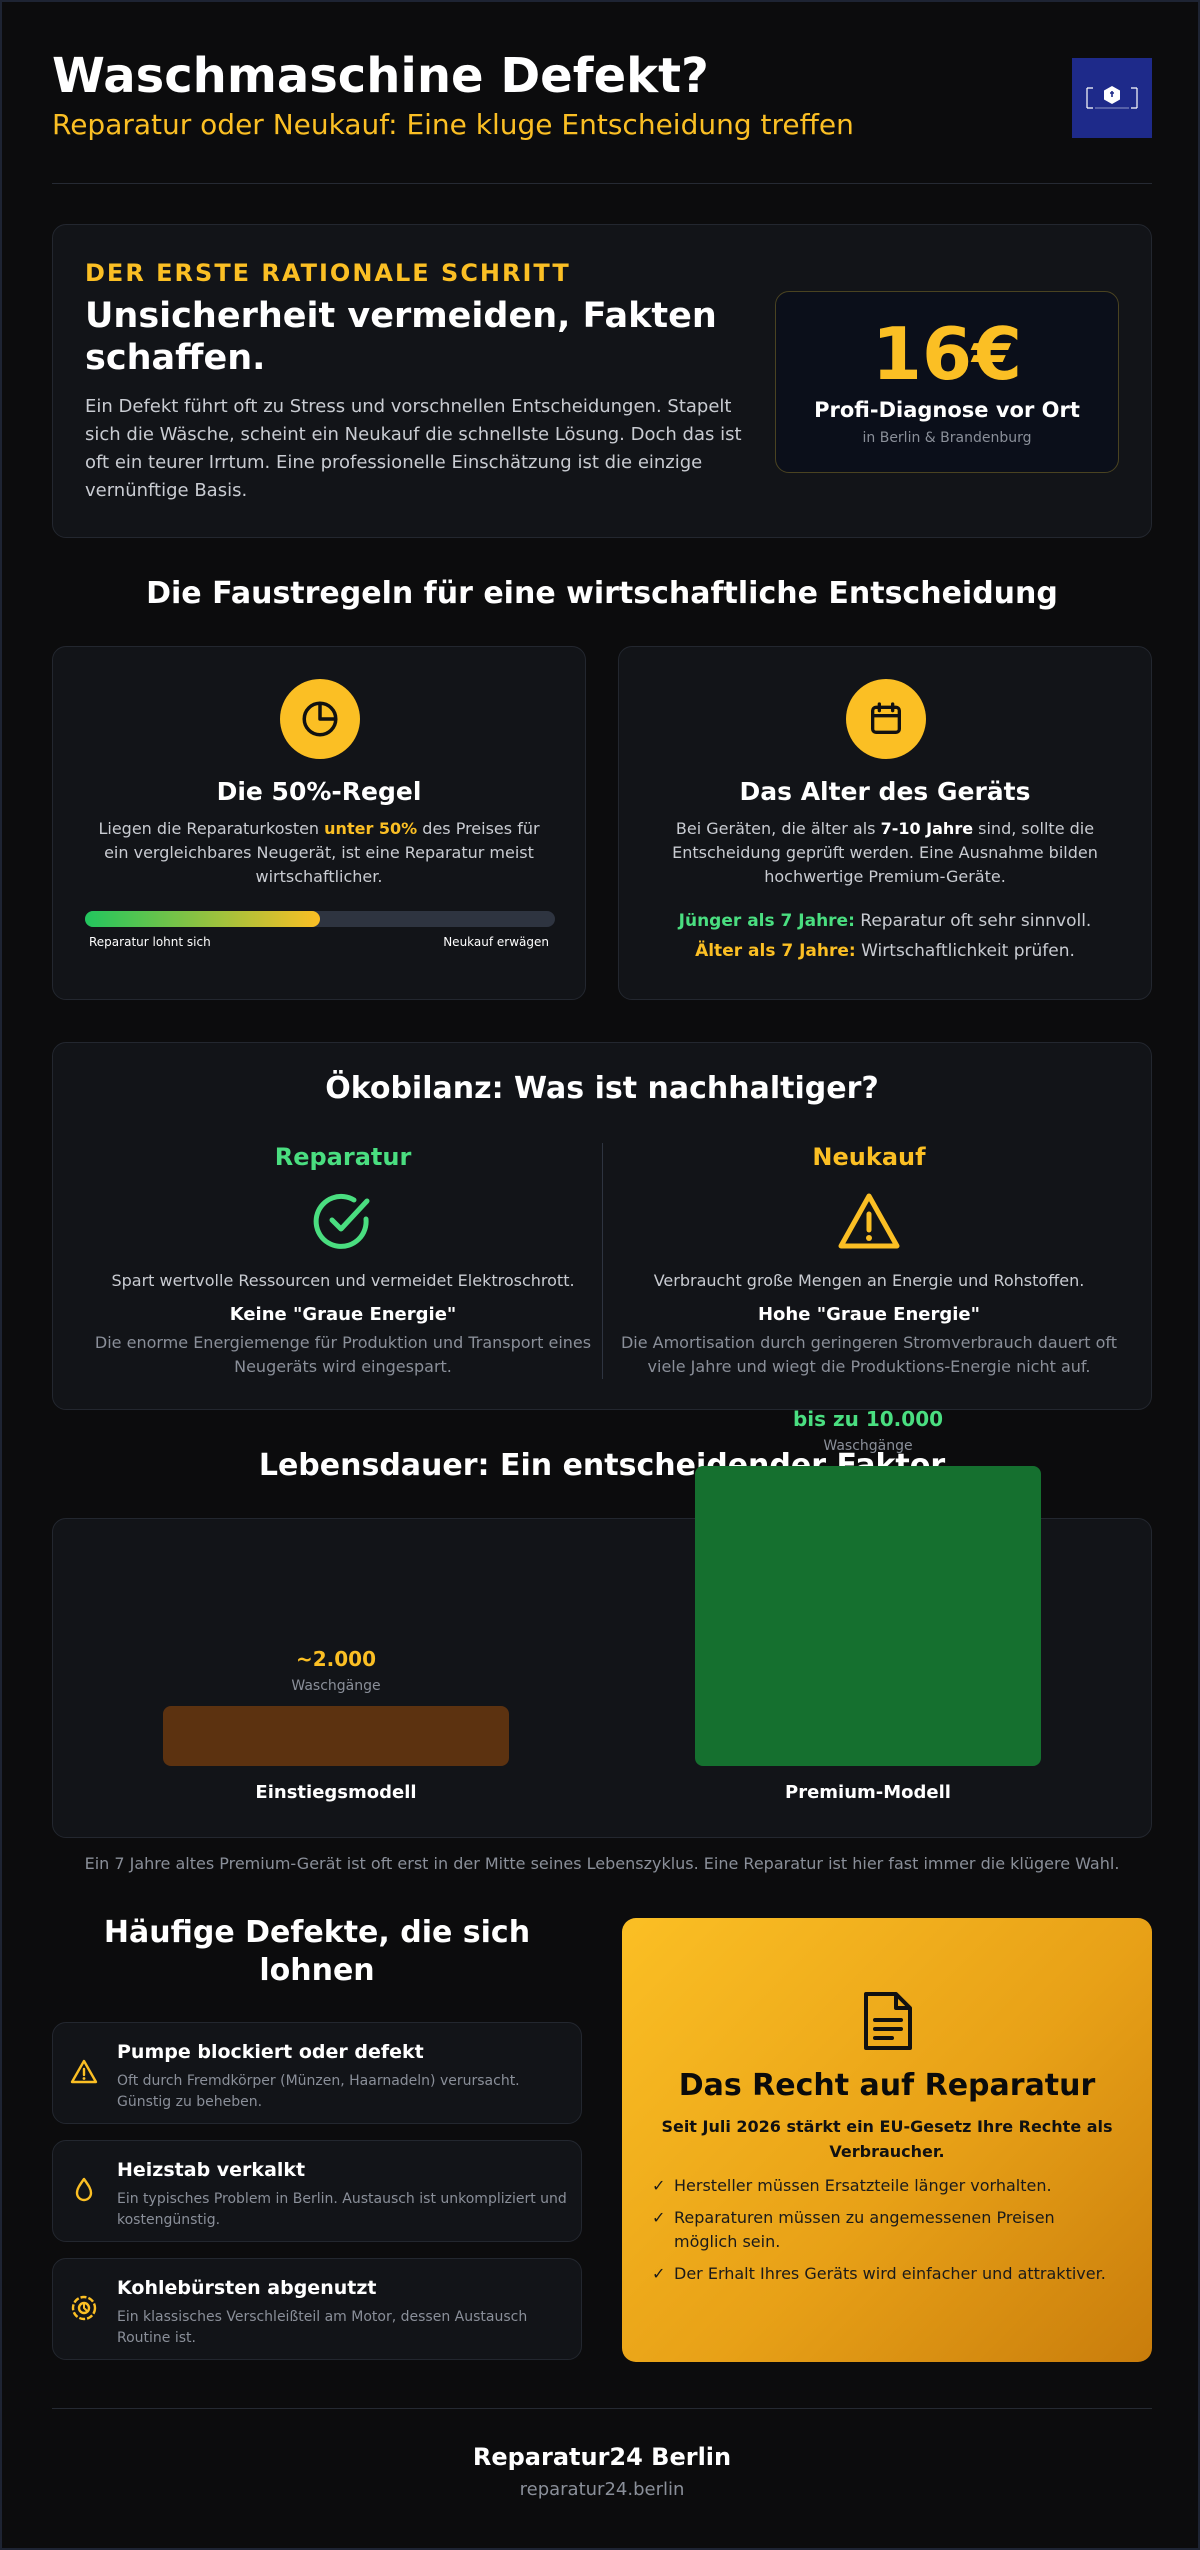 The image size is (1200, 2550). What do you see at coordinates (885, 791) in the screenshot?
I see `rule-title: Das Alter des Geräts` at bounding box center [885, 791].